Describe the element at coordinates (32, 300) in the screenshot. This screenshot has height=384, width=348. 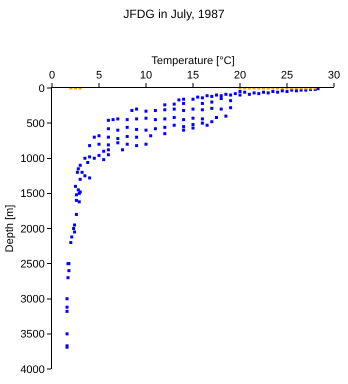
I see `y-tick-label: 3000` at that location.